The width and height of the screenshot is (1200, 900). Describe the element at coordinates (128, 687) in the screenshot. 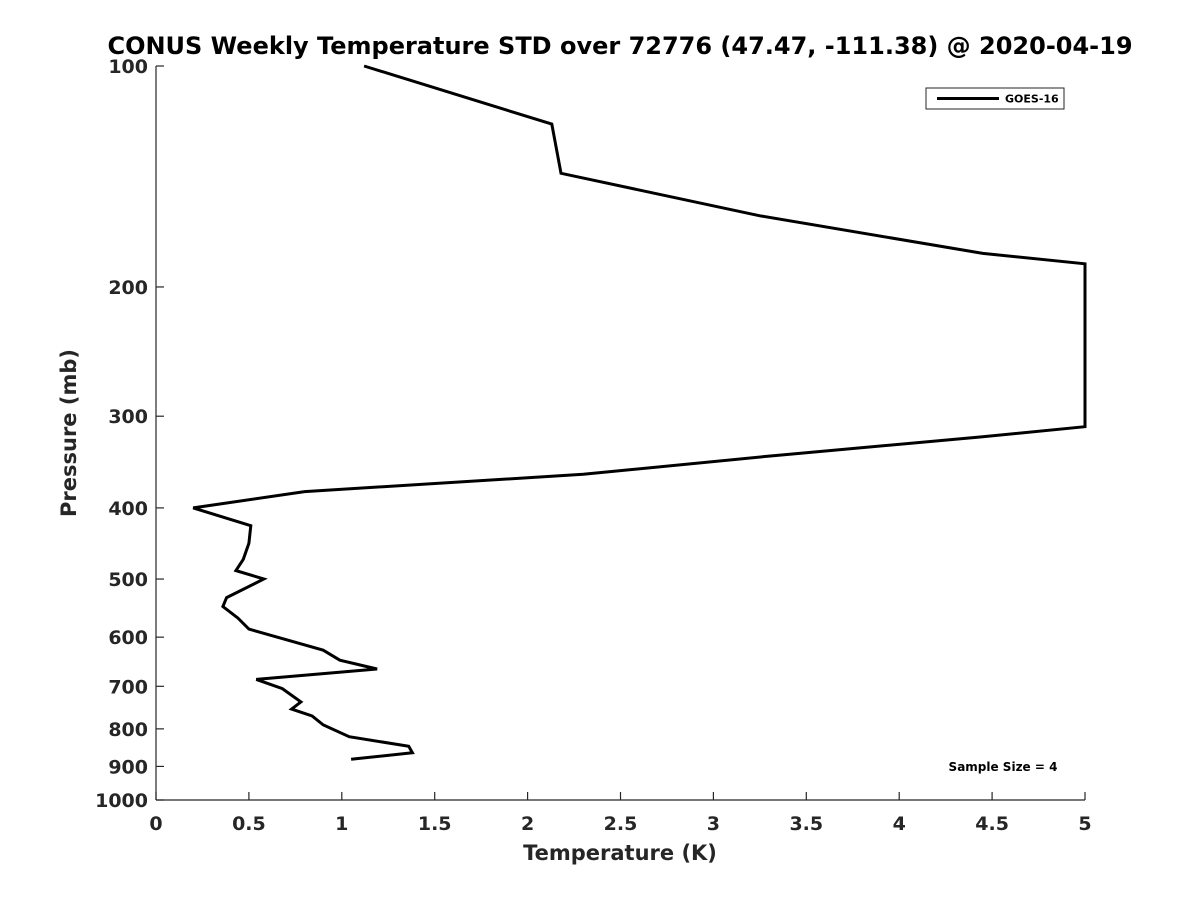

I see `y-tick-label: 700` at that location.